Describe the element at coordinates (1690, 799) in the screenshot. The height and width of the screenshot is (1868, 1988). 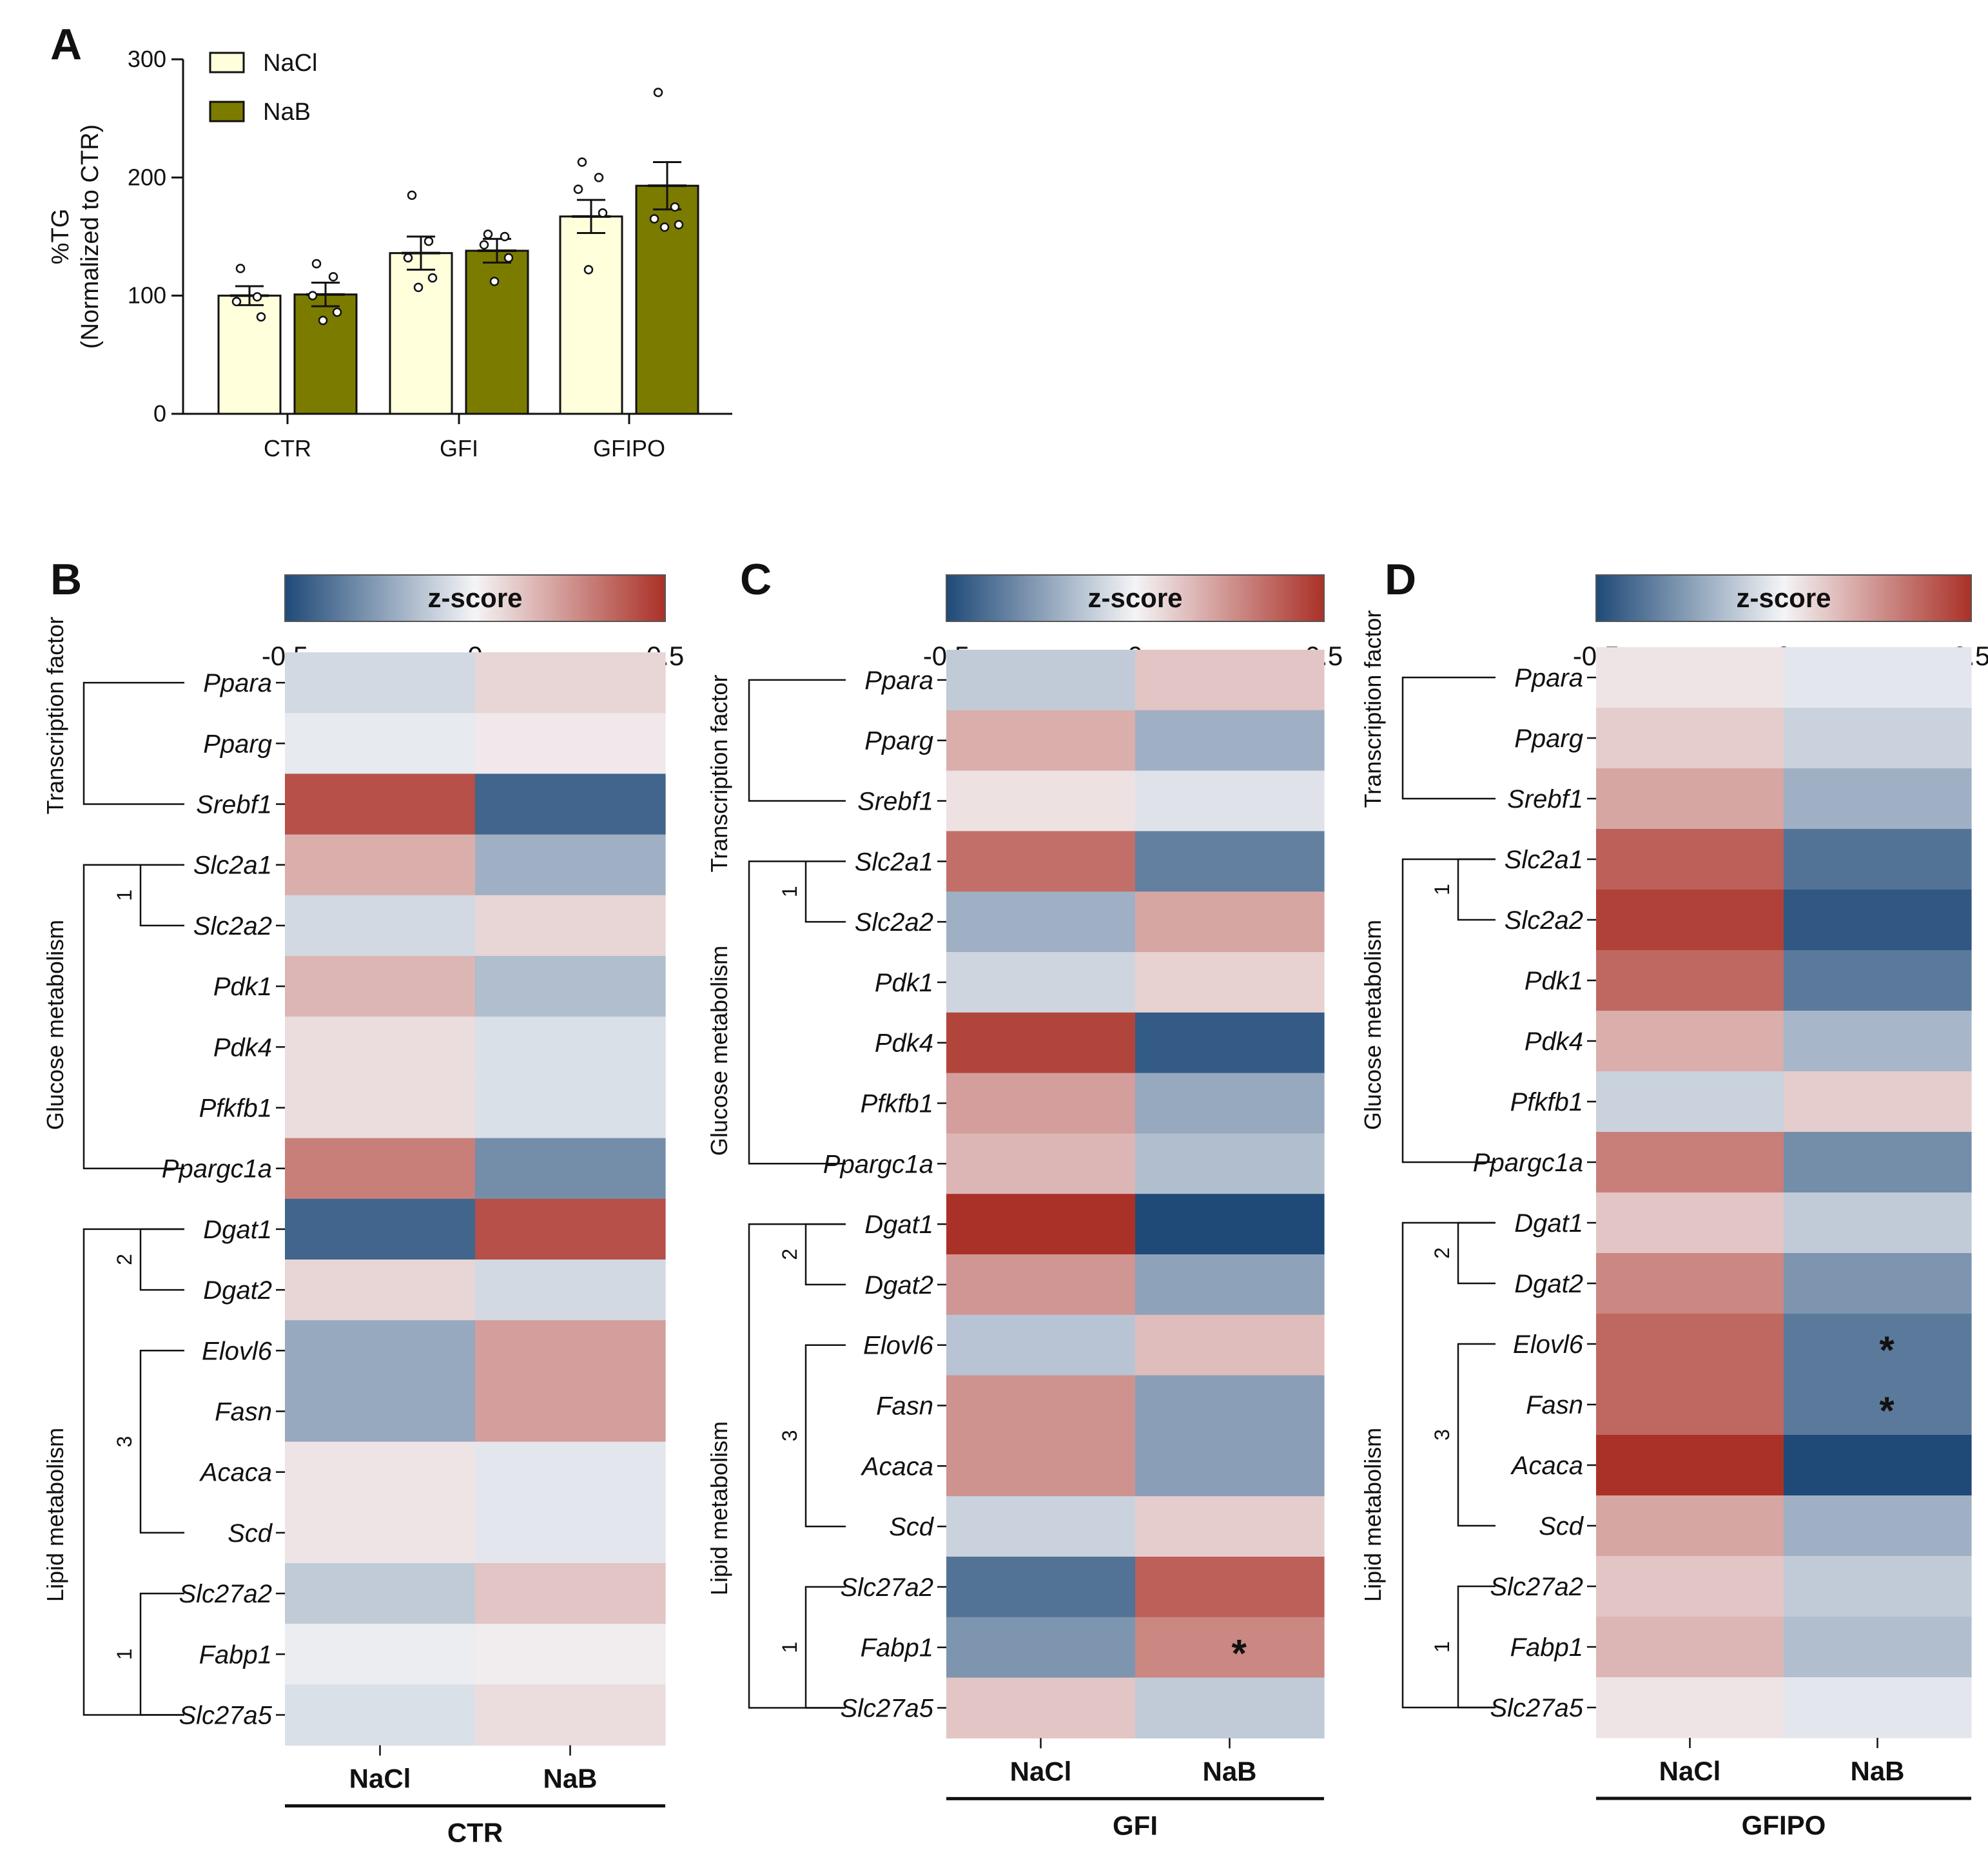
I see `heatmap-cell-d-srebf1-nacl` at that location.